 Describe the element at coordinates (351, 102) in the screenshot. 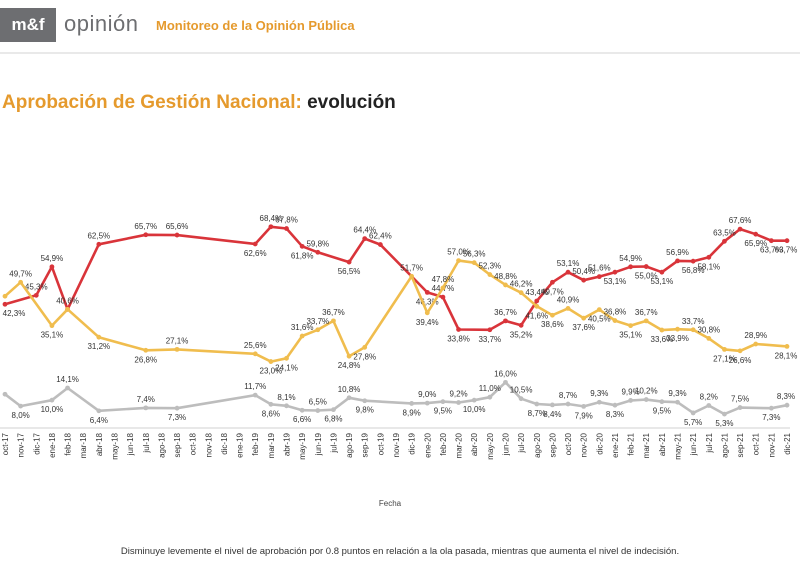

I see `page-title-suffix: evolución` at that location.